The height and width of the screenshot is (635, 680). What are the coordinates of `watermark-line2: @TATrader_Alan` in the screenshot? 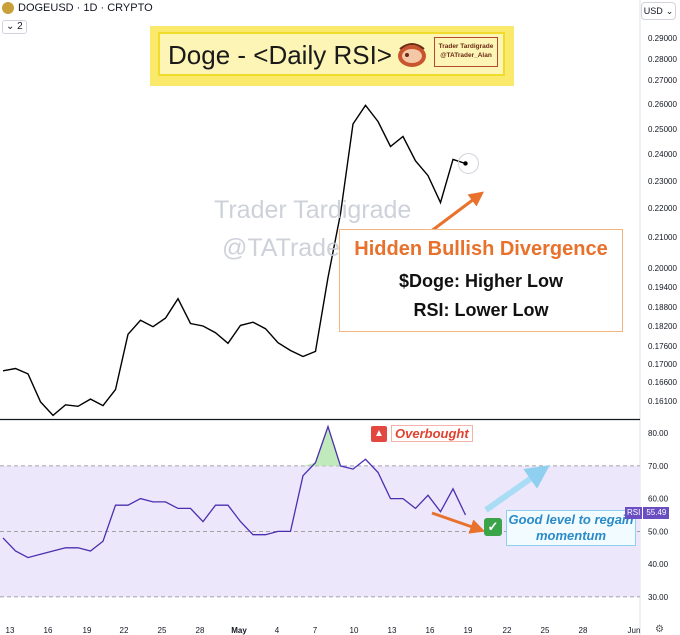 It's located at (281, 248).